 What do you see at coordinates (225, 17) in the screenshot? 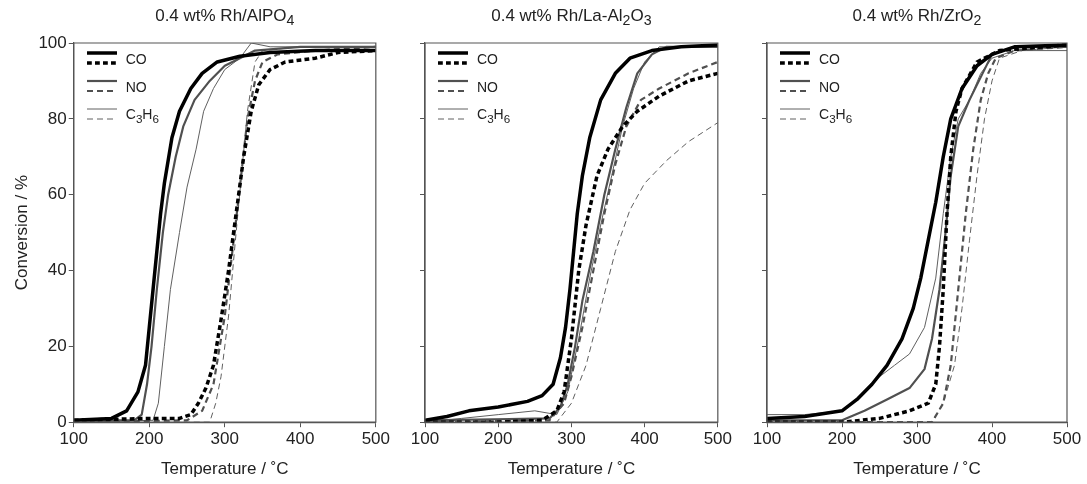
I see `chart-title: 0.4 wt% Rh/AlPO$_{4}$` at bounding box center [225, 17].